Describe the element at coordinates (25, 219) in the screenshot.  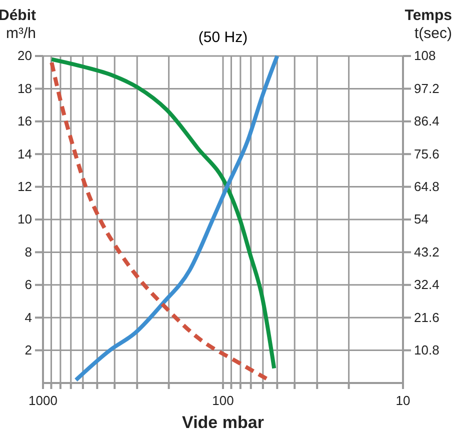
I see `y-tick-label: 10` at that location.